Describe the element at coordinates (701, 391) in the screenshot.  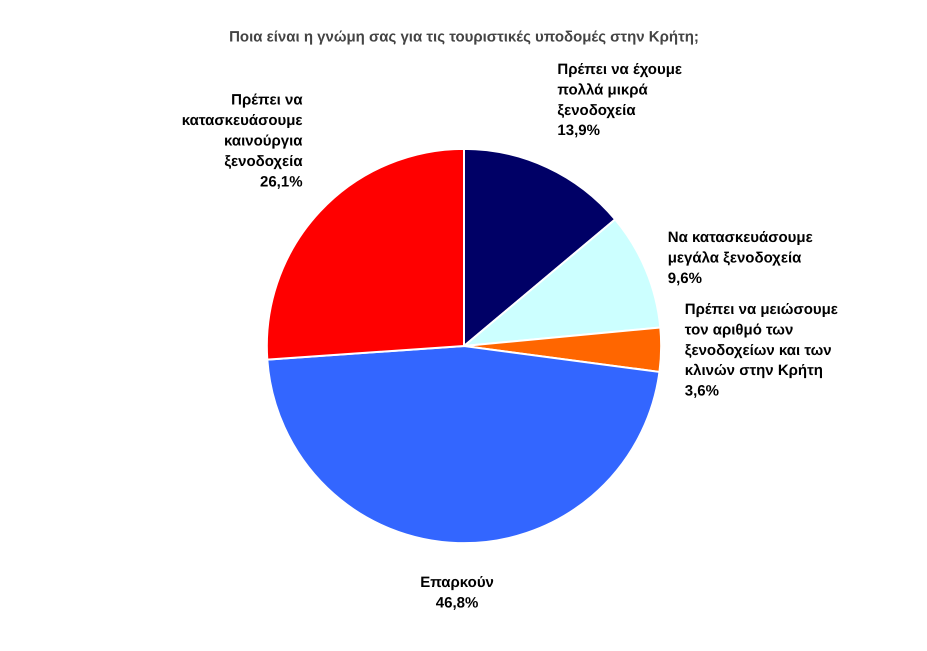
I see `data-label: 3,6%` at that location.